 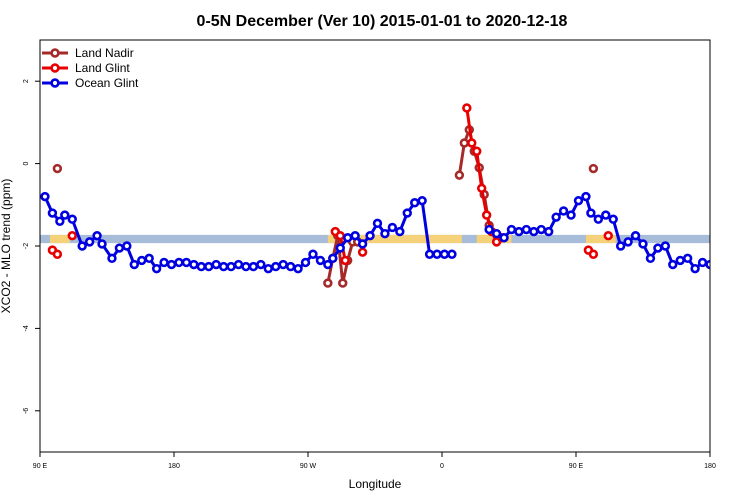 What do you see at coordinates (375, 484) in the screenshot?
I see `x-axis-label: Longitude` at bounding box center [375, 484].